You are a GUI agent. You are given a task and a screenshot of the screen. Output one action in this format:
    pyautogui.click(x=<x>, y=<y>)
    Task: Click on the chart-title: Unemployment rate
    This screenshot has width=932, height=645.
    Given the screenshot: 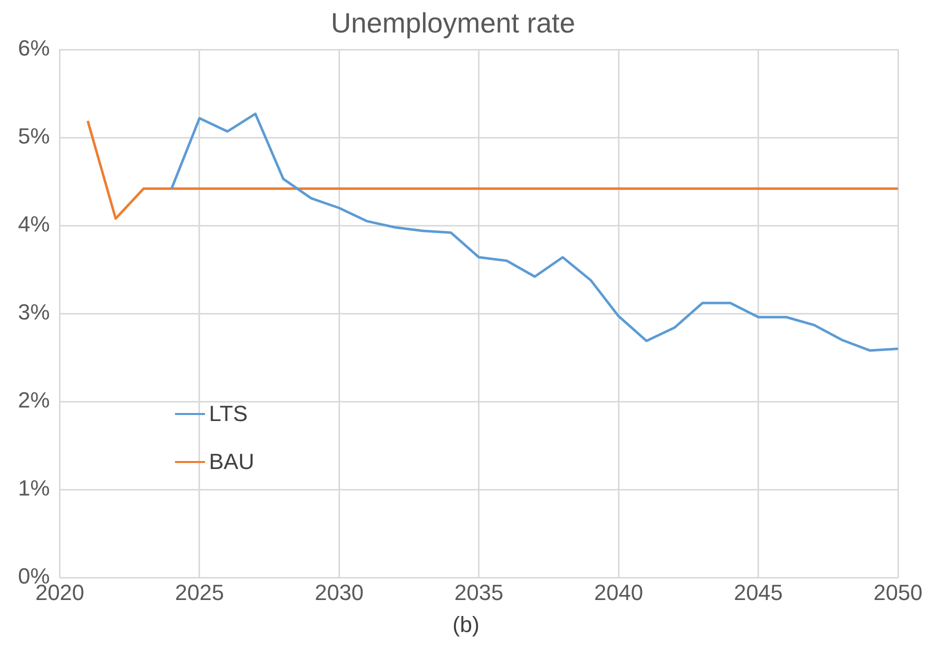 What is the action you would take?
    pyautogui.click(x=453, y=23)
    